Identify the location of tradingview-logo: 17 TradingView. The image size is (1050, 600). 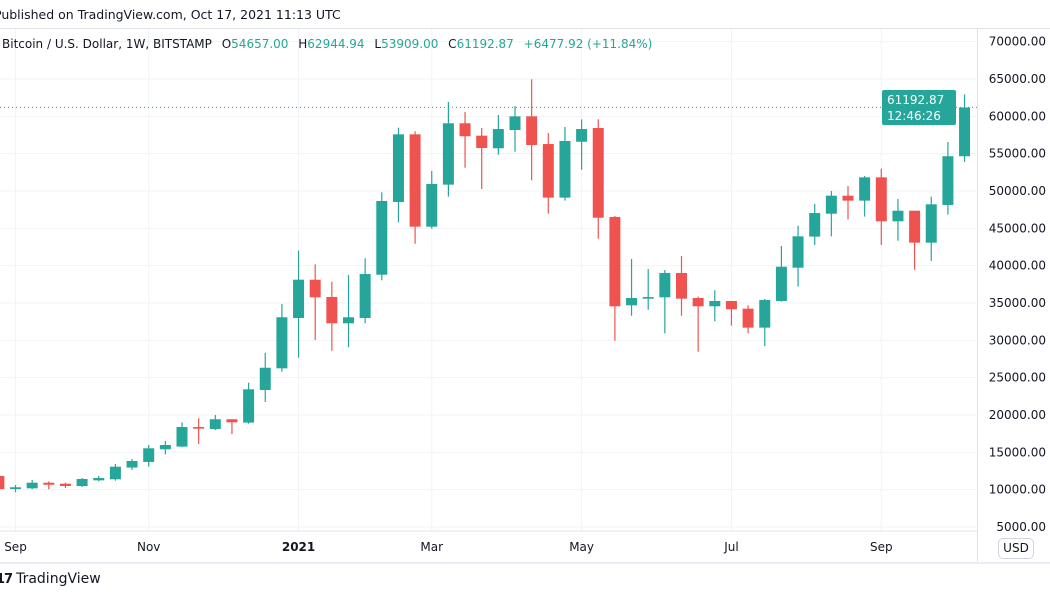
(50, 579).